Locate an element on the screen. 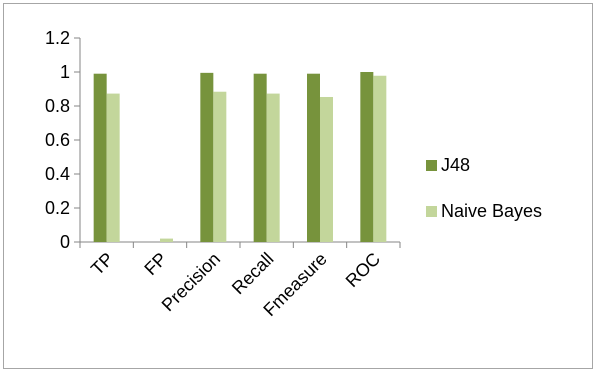  bar-j48-fmeasure is located at coordinates (313, 157).